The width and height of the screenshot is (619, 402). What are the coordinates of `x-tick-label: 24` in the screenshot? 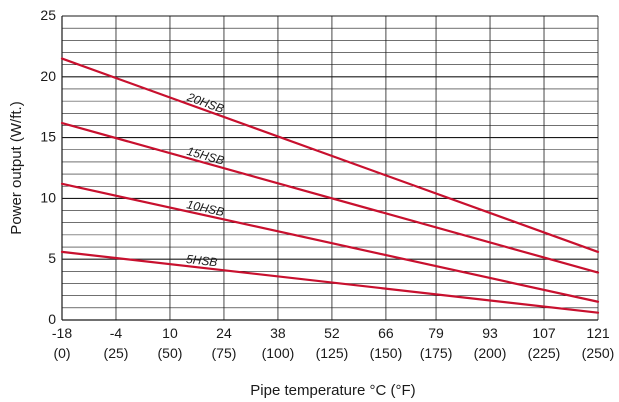 It's located at (224, 333).